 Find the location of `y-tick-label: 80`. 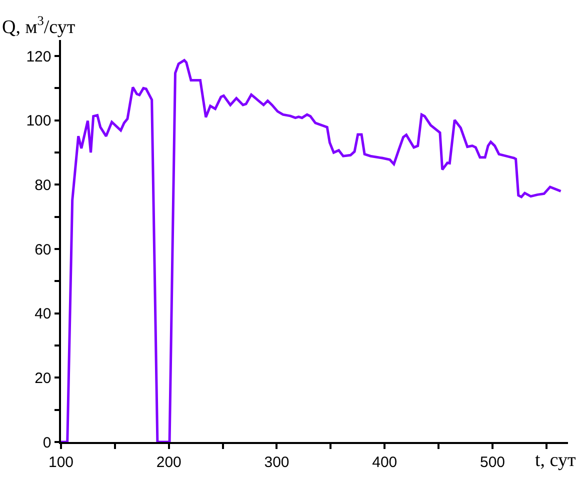

y-tick-label: 80 is located at coordinates (43, 185).